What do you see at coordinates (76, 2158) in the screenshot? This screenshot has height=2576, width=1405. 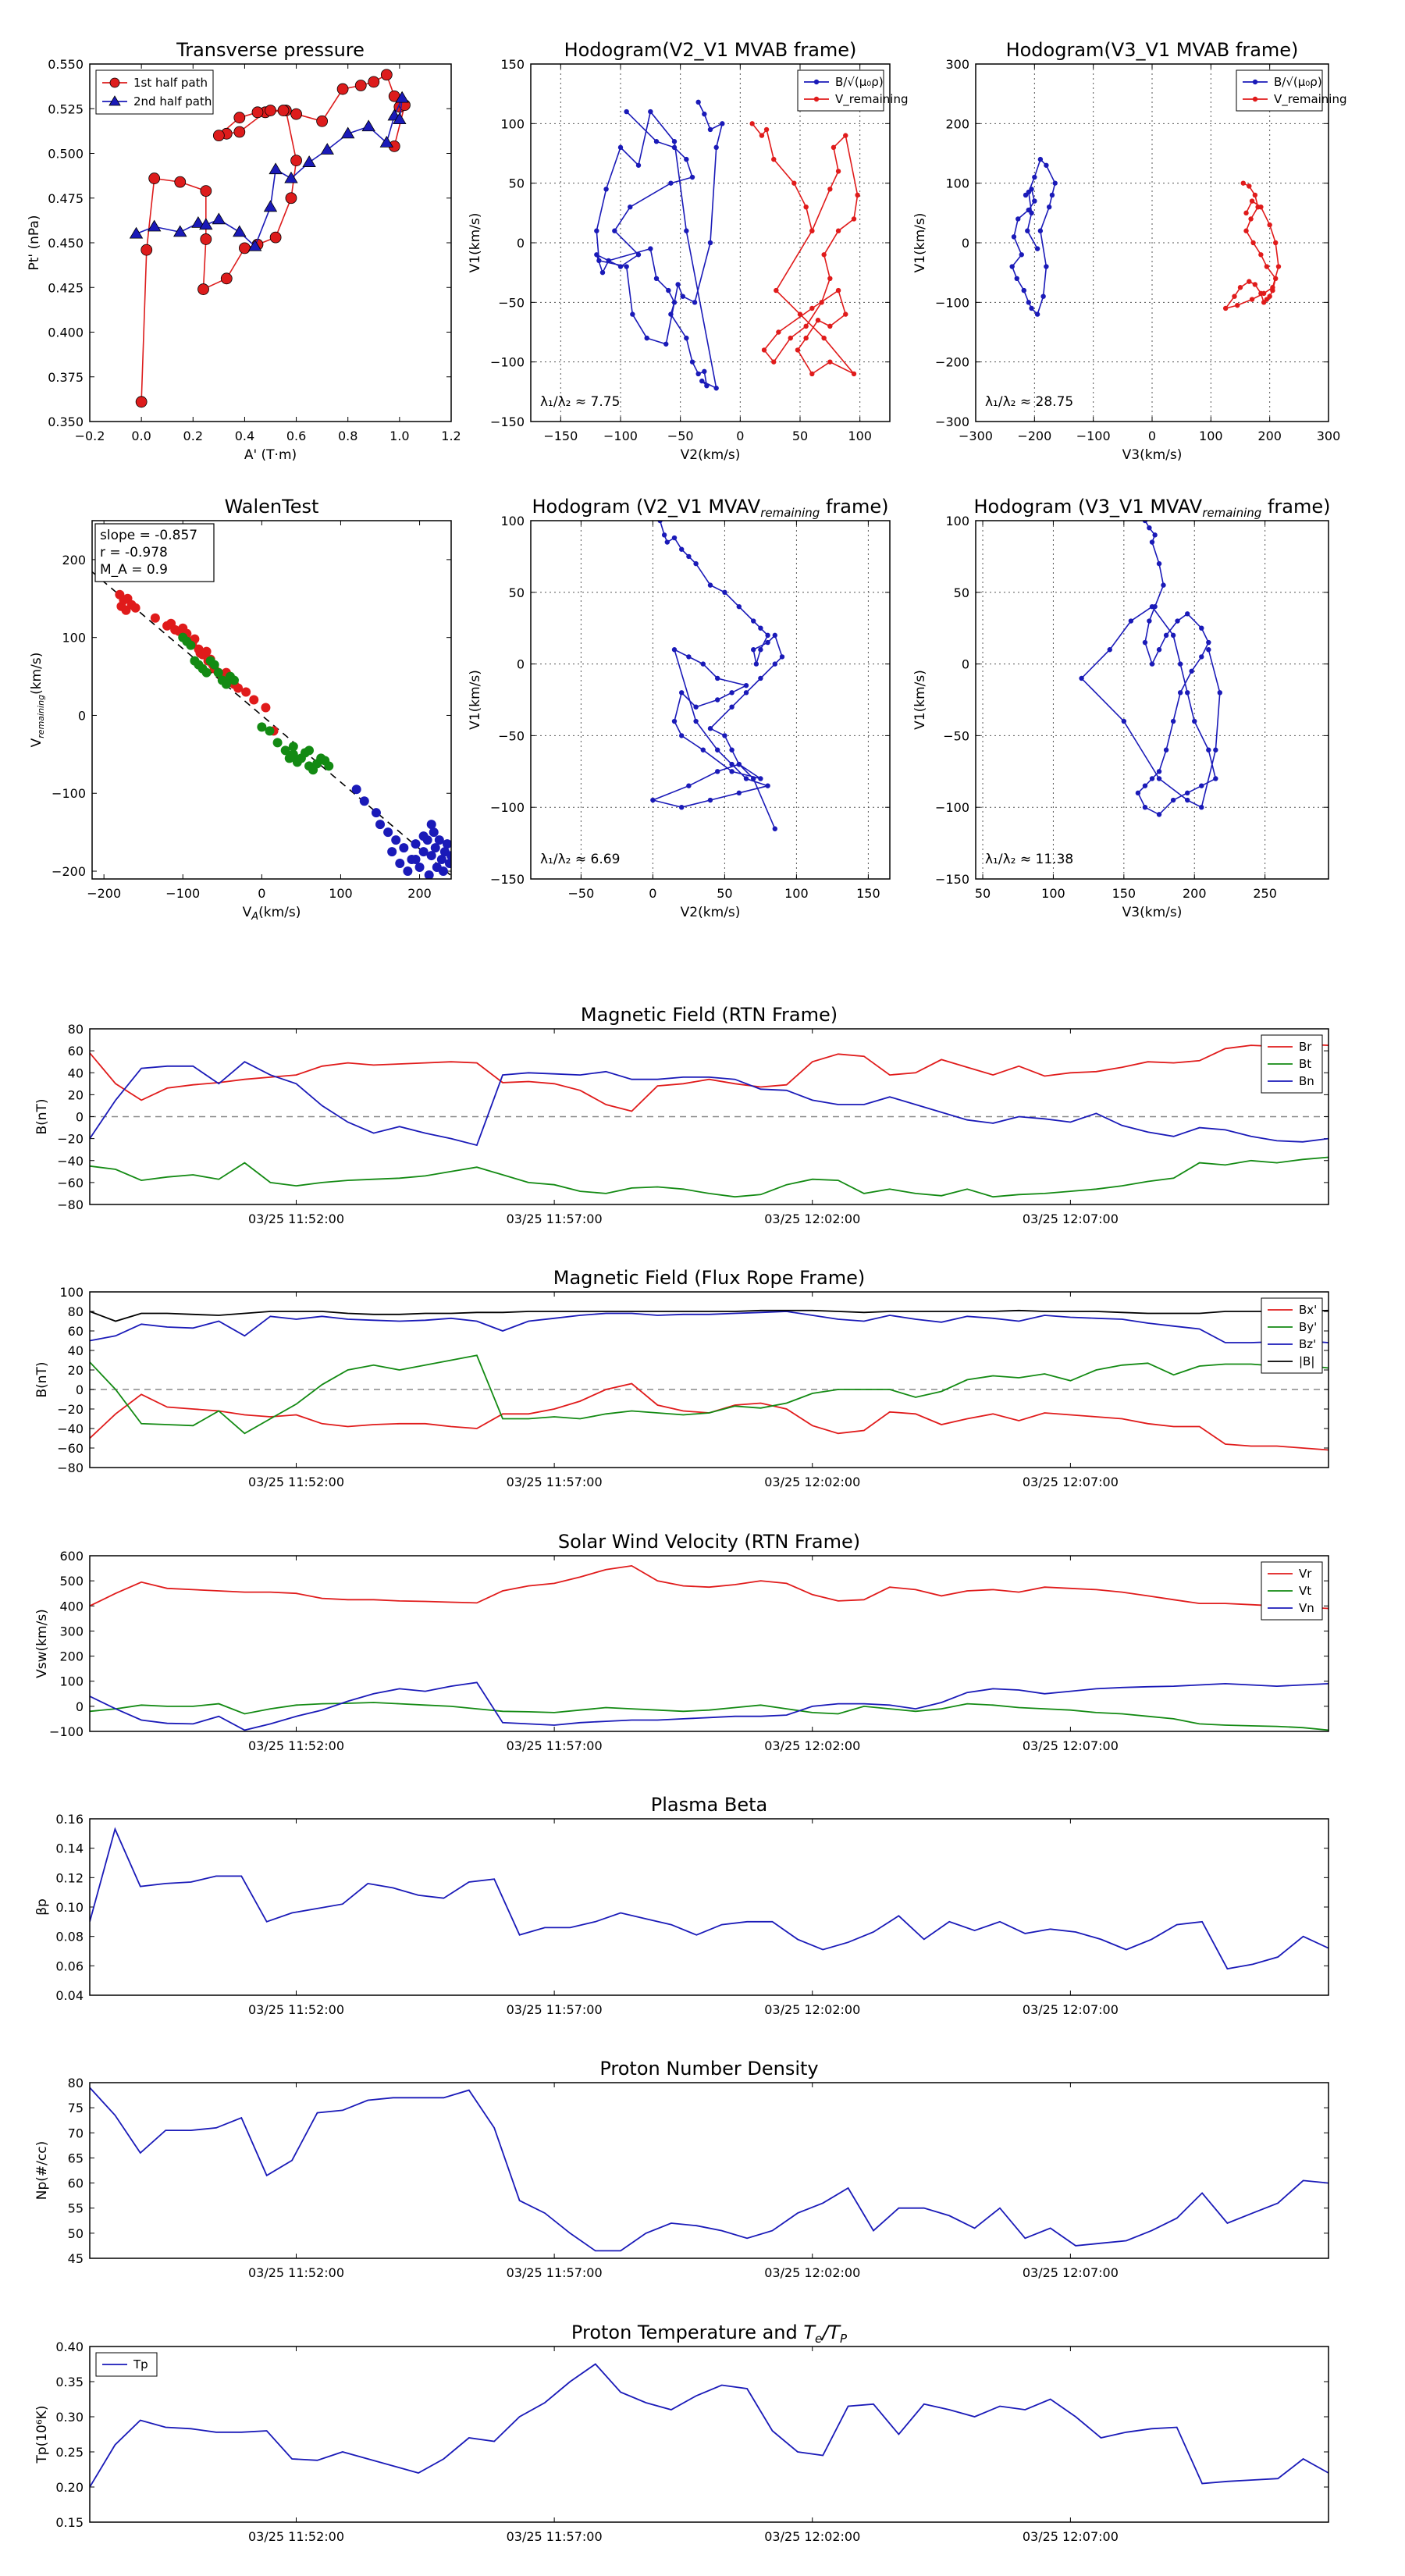 I see `y-tick-label: 65` at bounding box center [76, 2158].